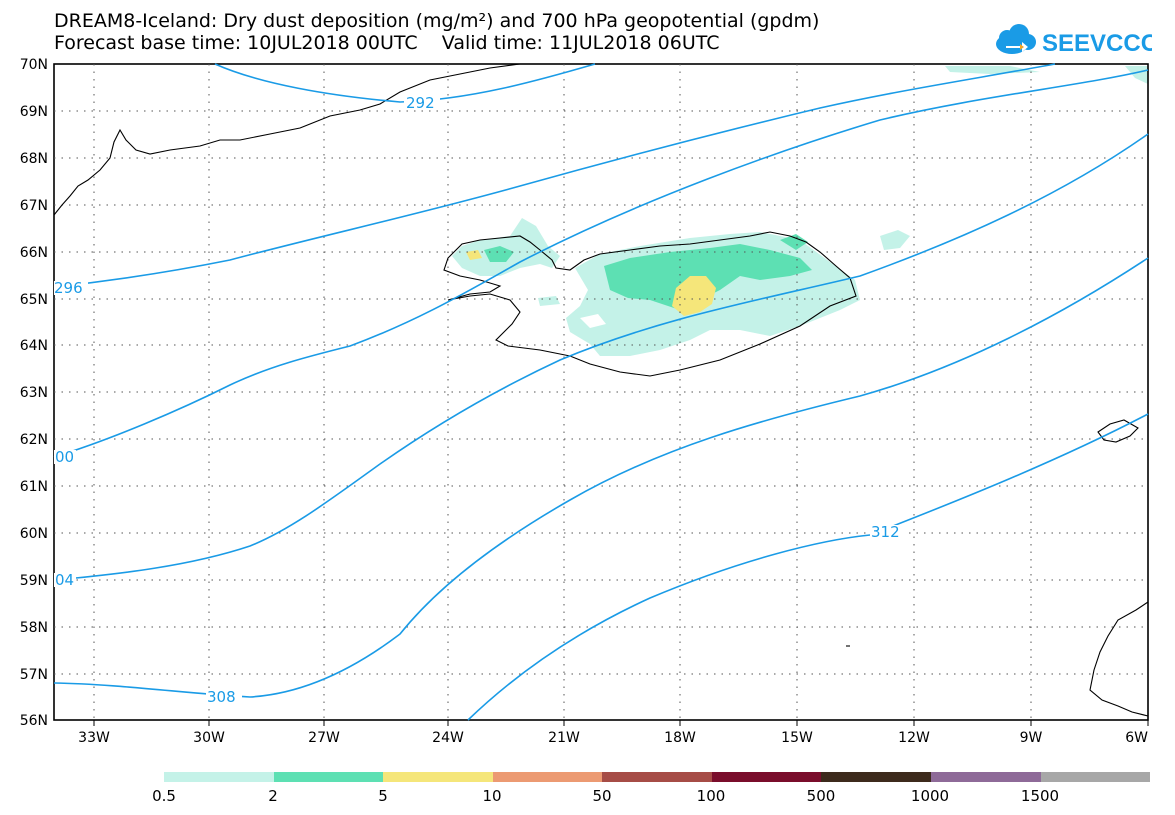 The width and height of the screenshot is (1175, 815). I want to click on legend-label: 1000, so click(930, 796).